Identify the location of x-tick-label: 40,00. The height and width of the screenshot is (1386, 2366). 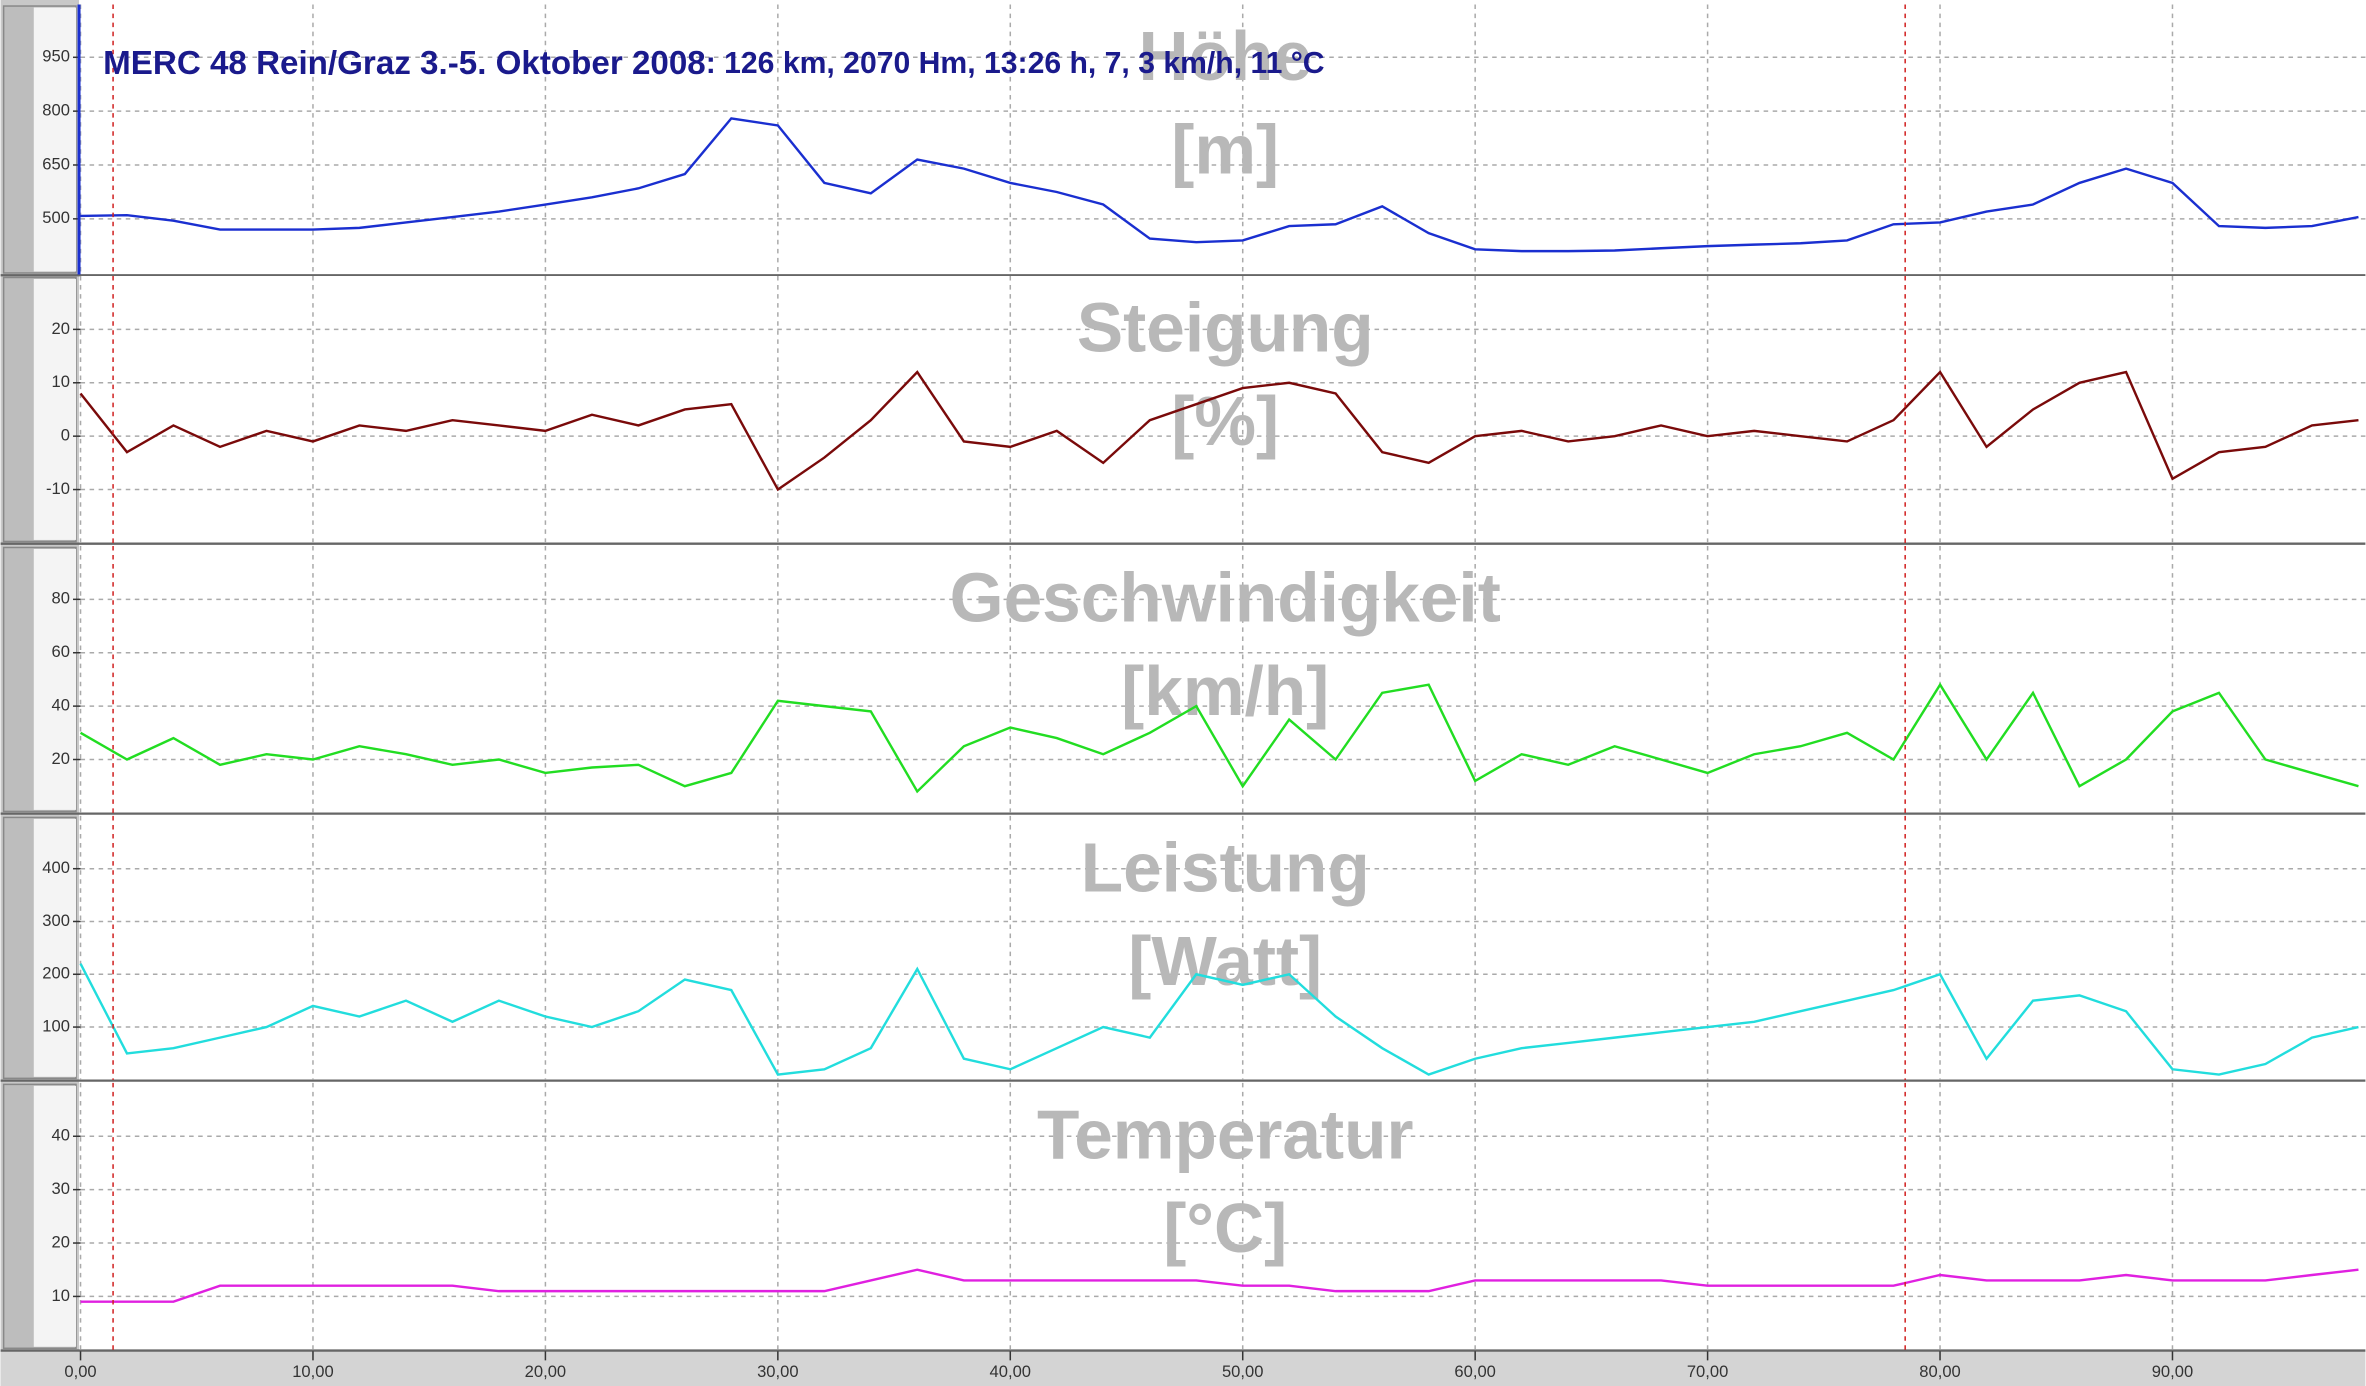
(1011, 1371).